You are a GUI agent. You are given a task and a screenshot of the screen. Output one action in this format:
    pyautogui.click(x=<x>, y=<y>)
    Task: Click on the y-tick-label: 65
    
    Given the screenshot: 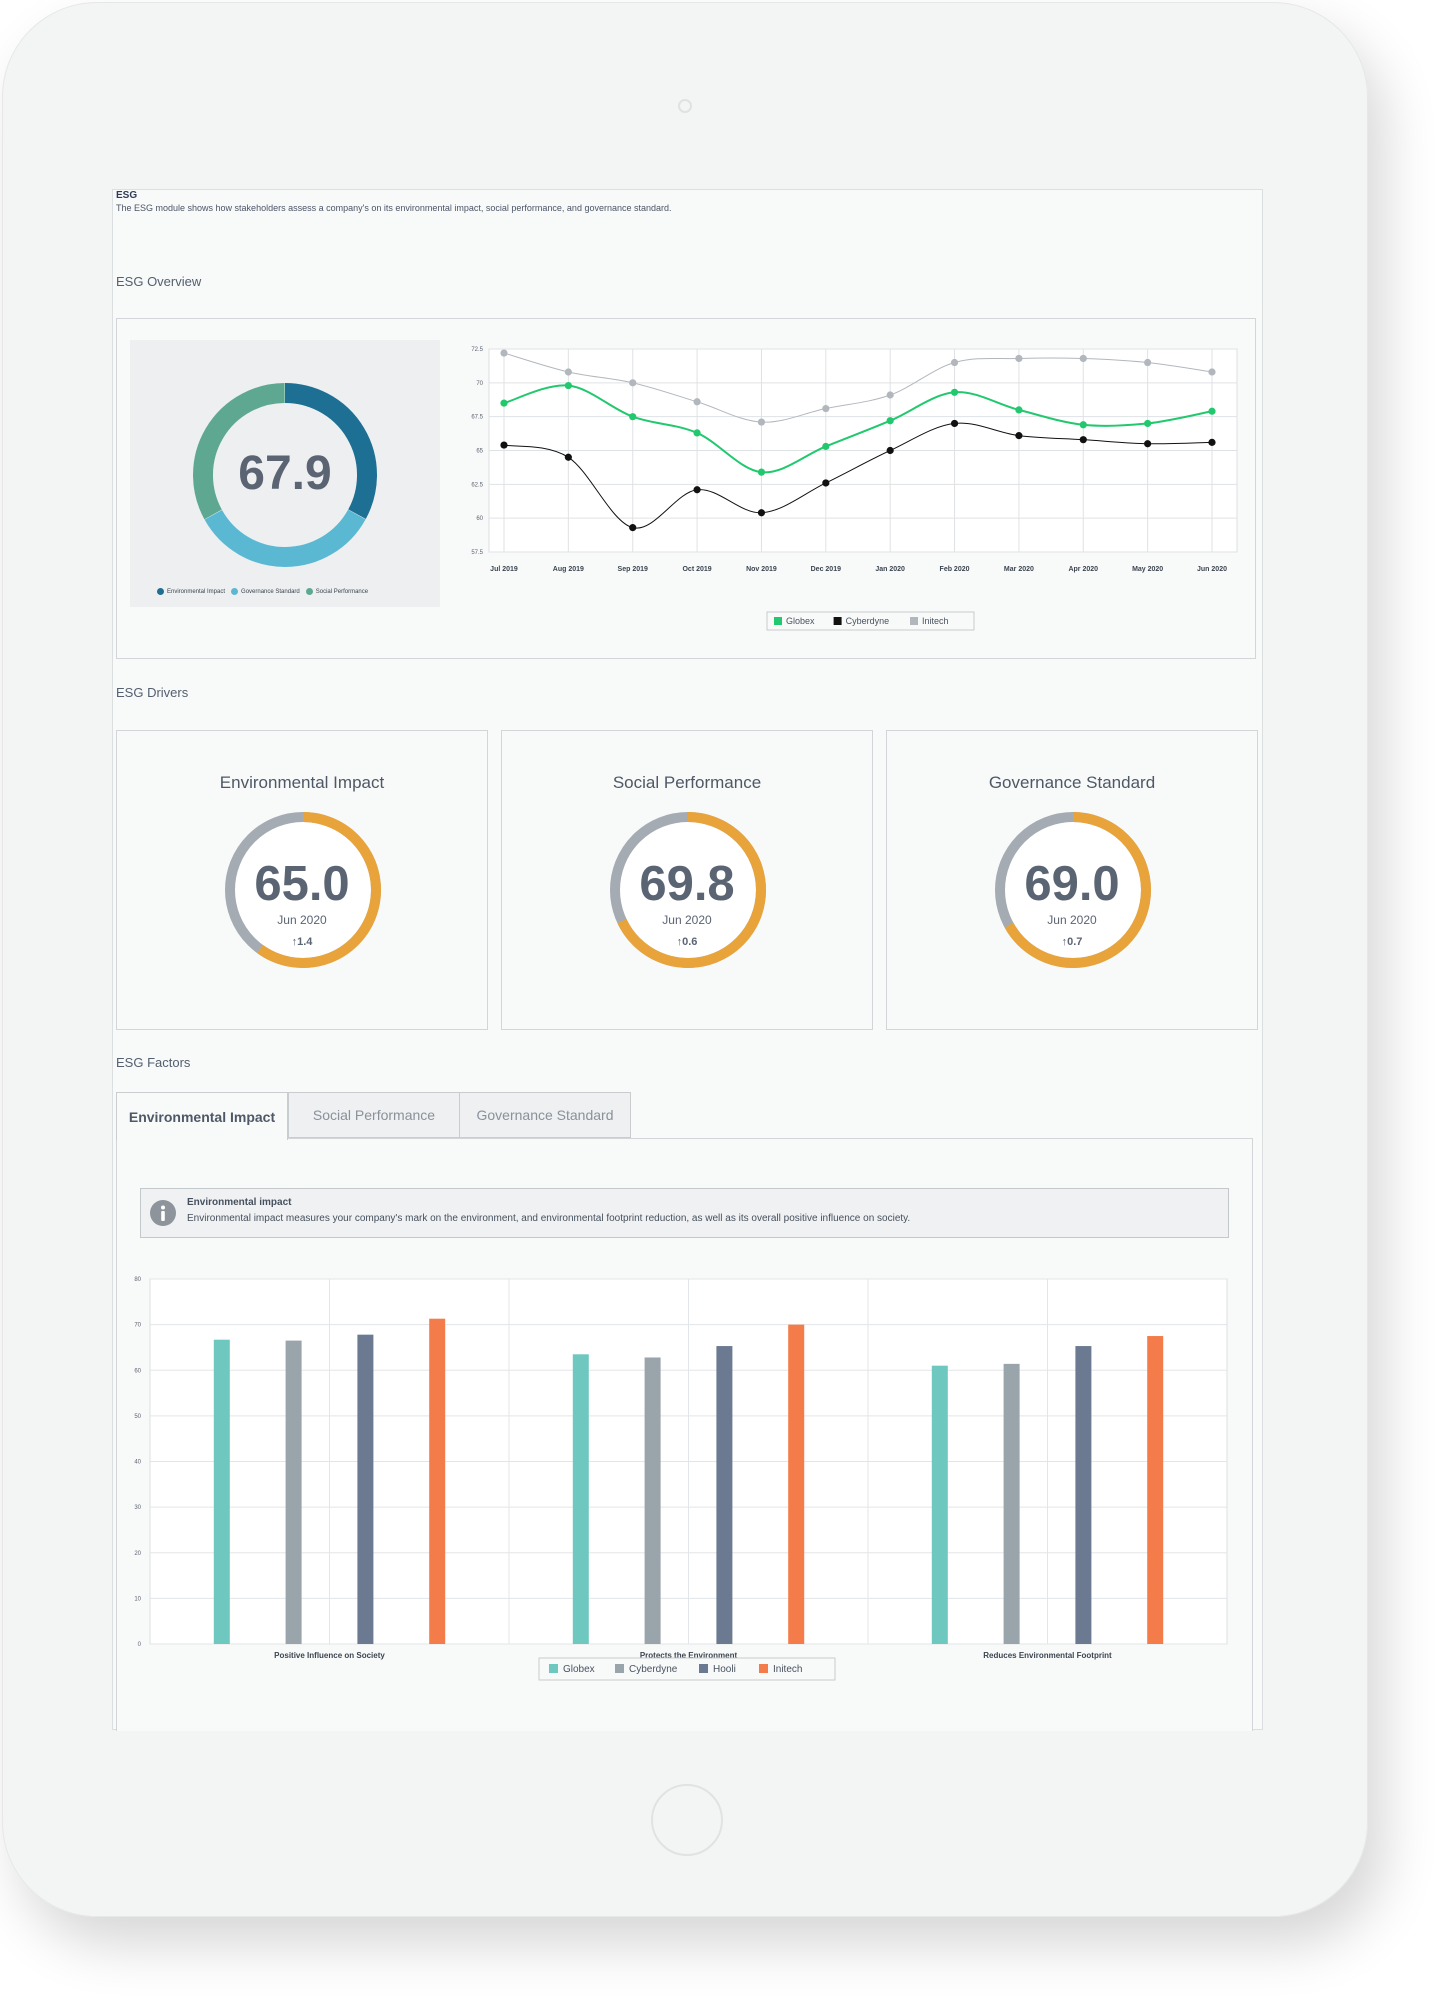 What is the action you would take?
    pyautogui.click(x=479, y=452)
    